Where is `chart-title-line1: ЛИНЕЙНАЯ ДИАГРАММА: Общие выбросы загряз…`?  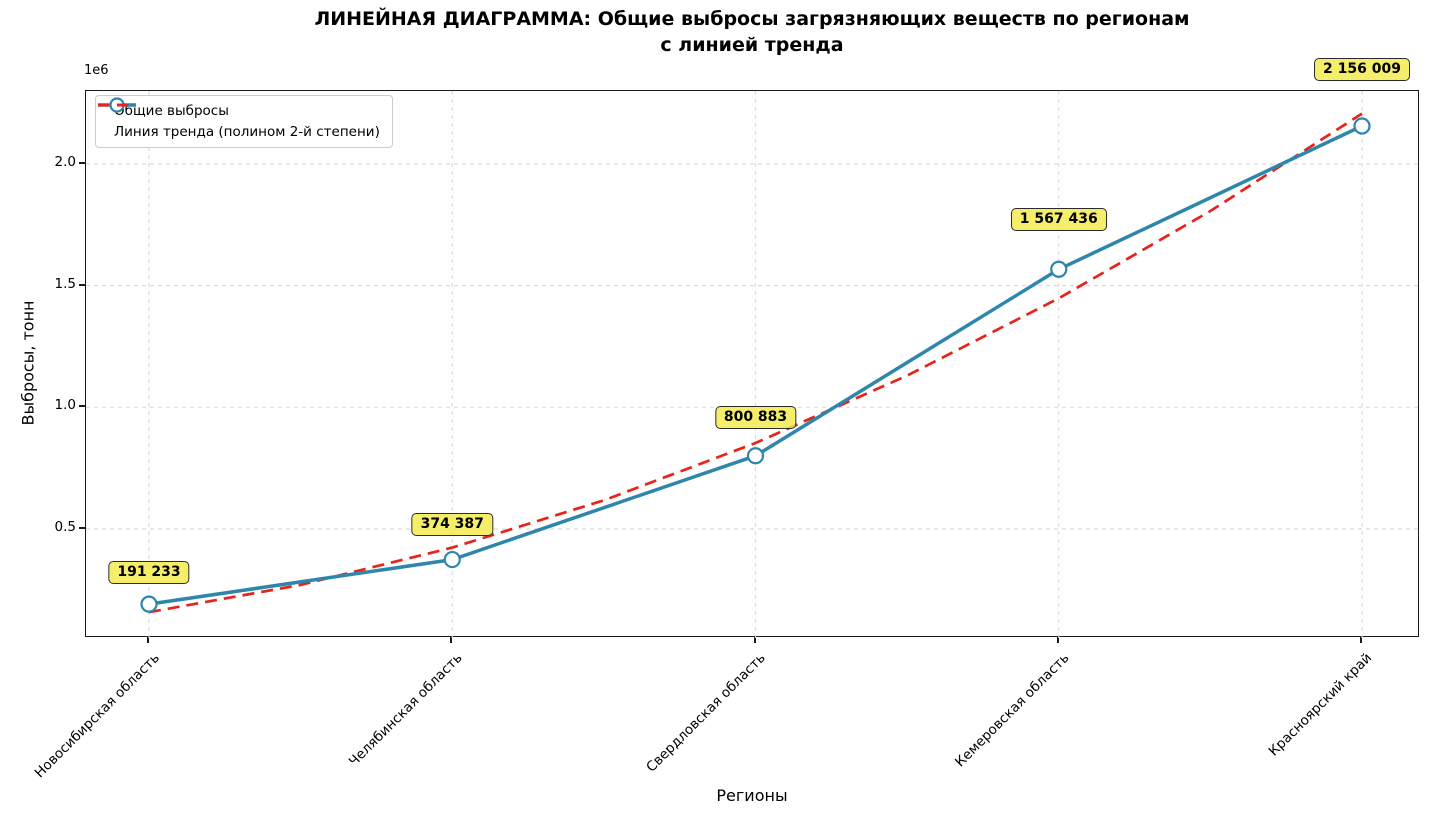
chart-title-line1: ЛИНЕЙНАЯ ДИАГРАММА: Общие выбросы загряз… is located at coordinates (752, 19).